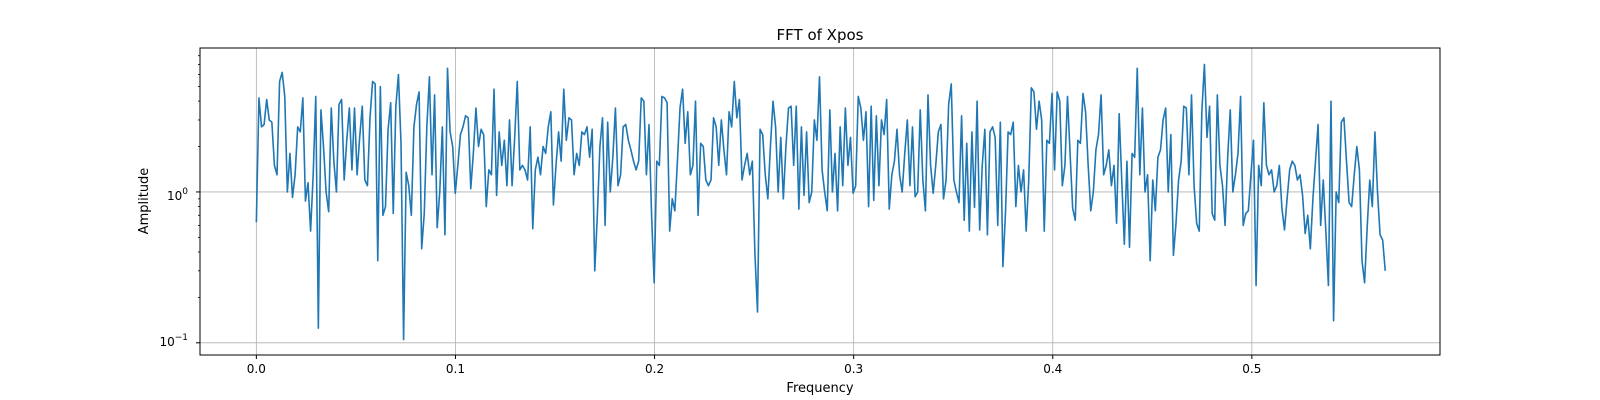 Image resolution: width=1600 pixels, height=400 pixels. Describe the element at coordinates (455, 369) in the screenshot. I see `x-tick-label: 0.1` at that location.